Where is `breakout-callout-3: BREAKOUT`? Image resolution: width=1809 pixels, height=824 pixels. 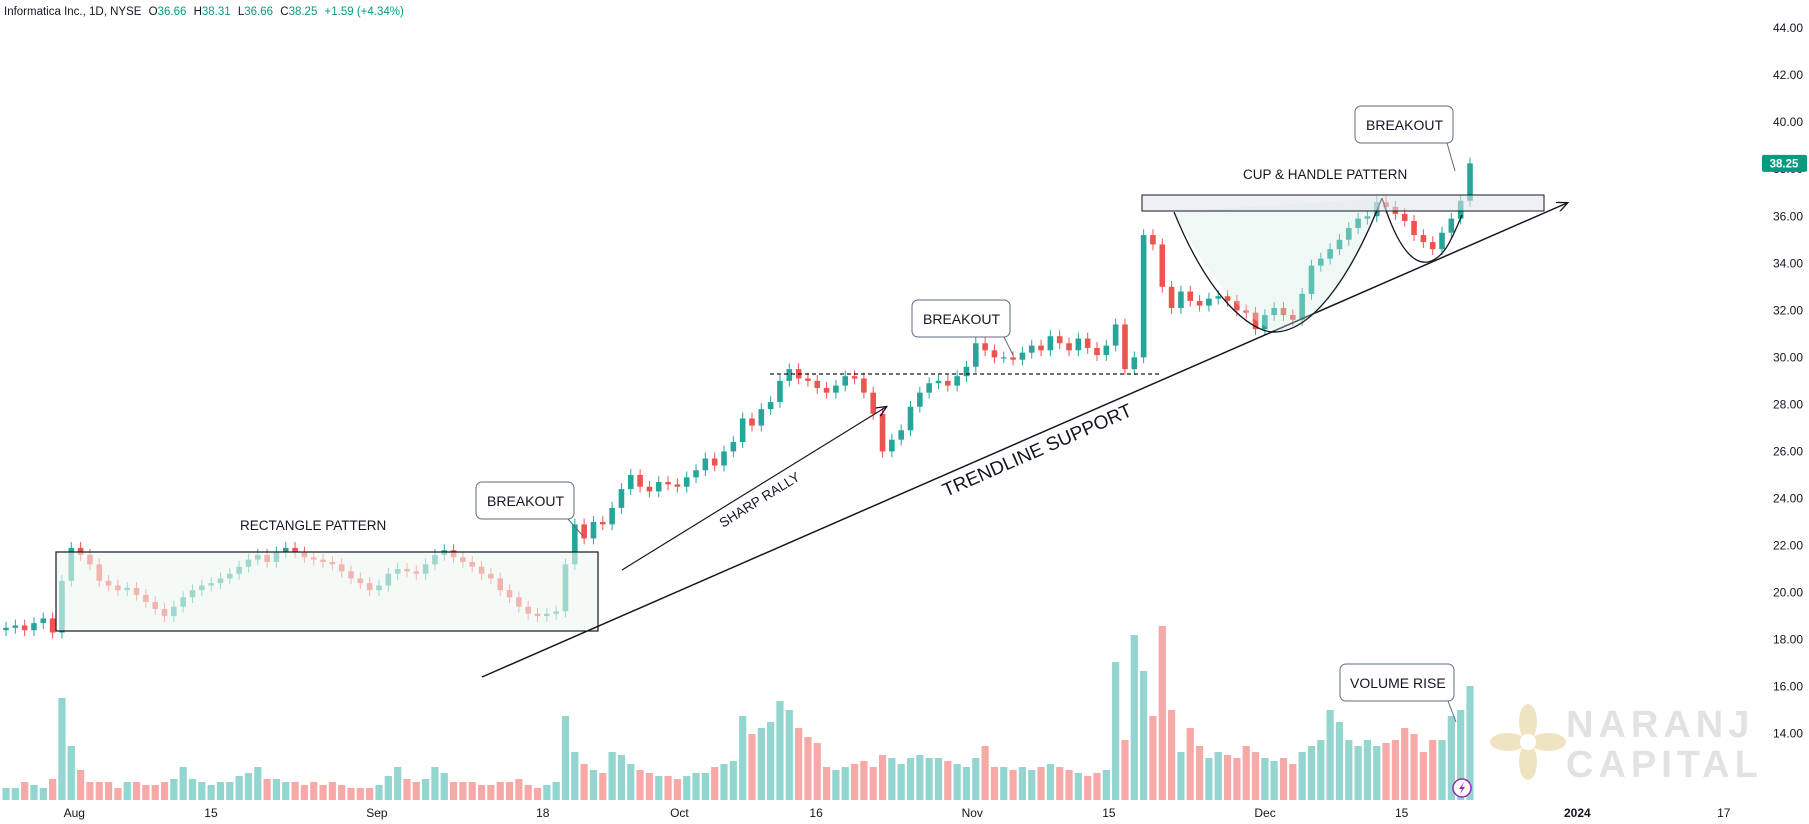 breakout-callout-3: BREAKOUT is located at coordinates (1405, 138).